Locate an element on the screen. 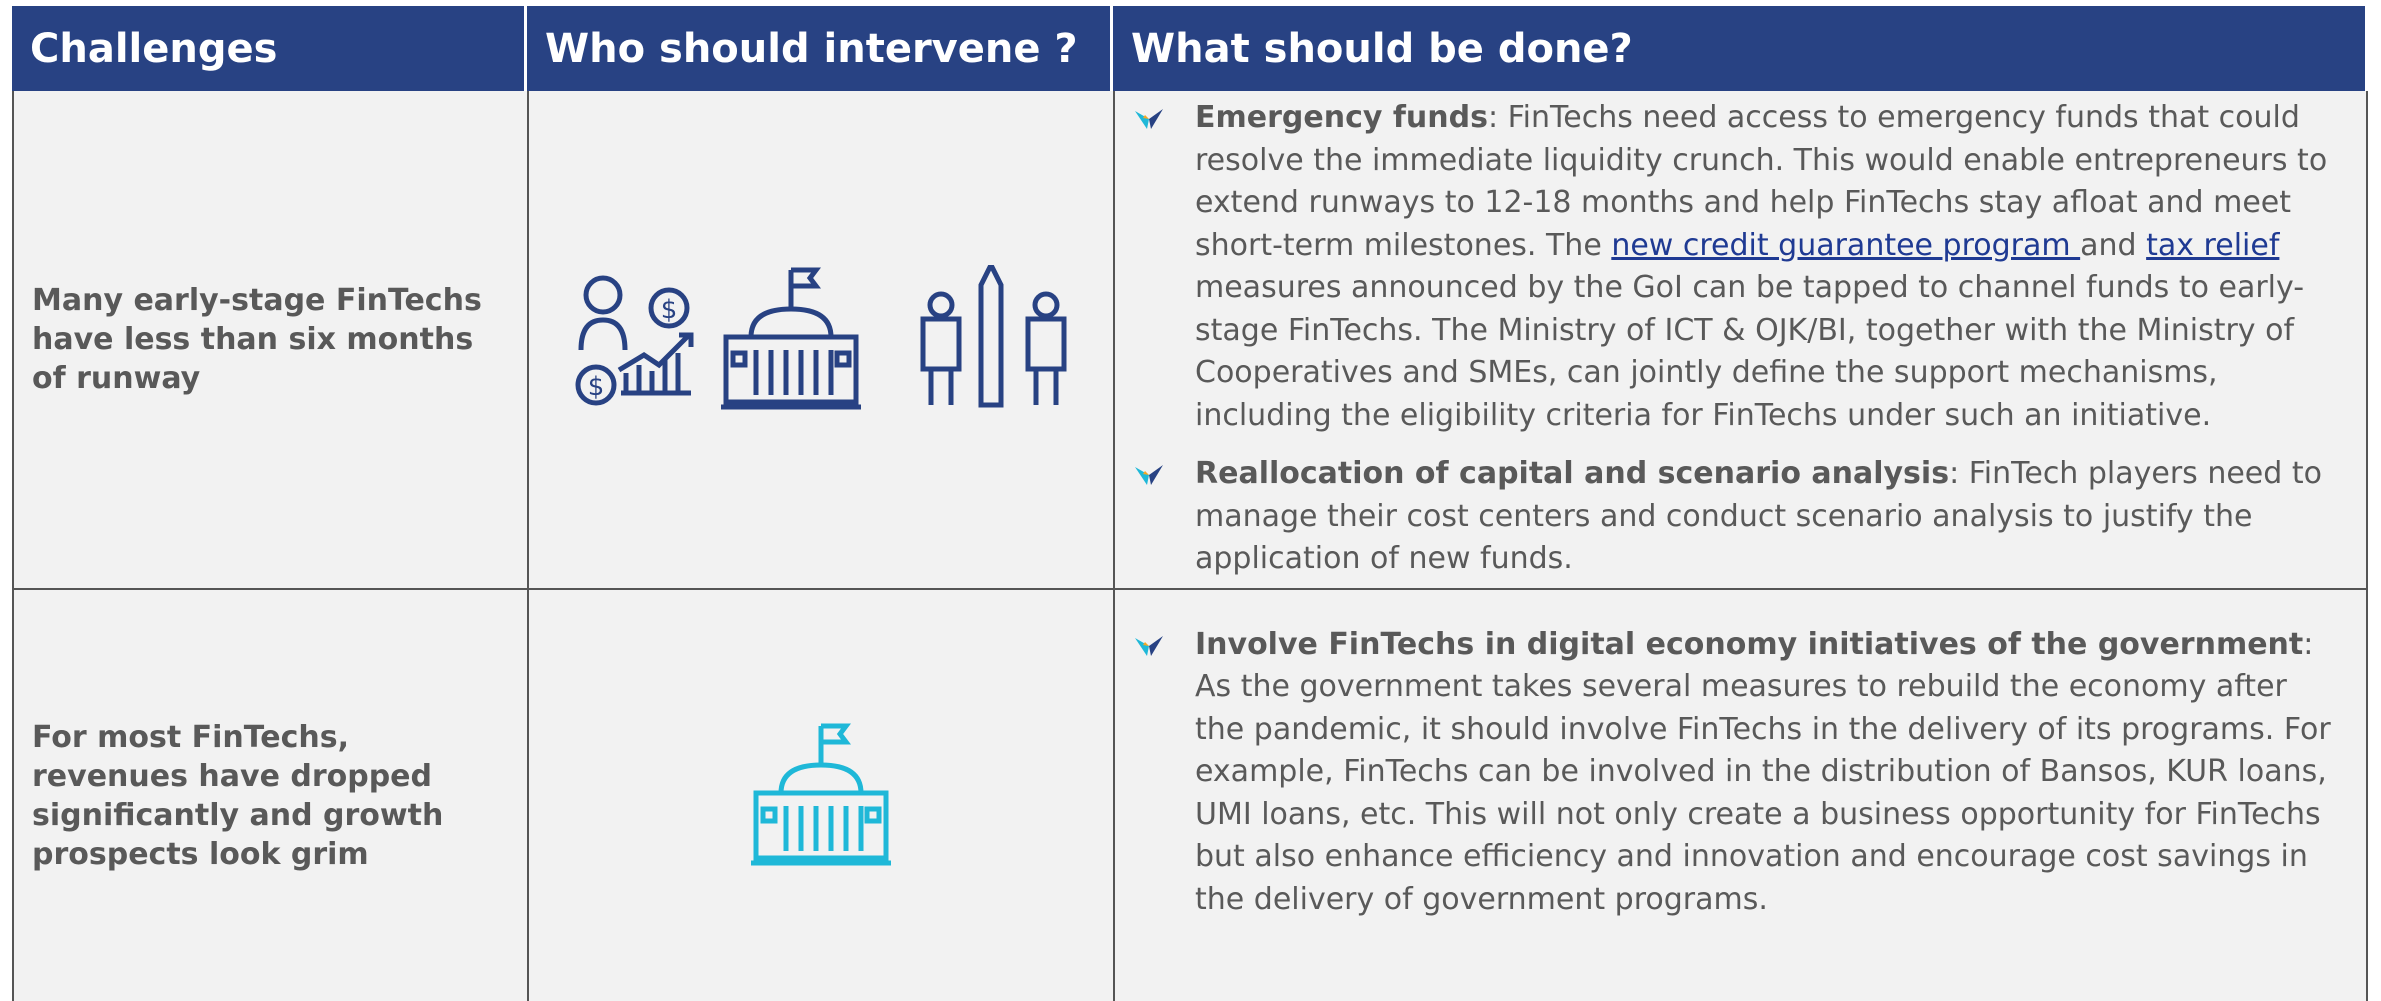 The image size is (2381, 1001). text-segment: Emergency funds is located at coordinates (1341, 117).